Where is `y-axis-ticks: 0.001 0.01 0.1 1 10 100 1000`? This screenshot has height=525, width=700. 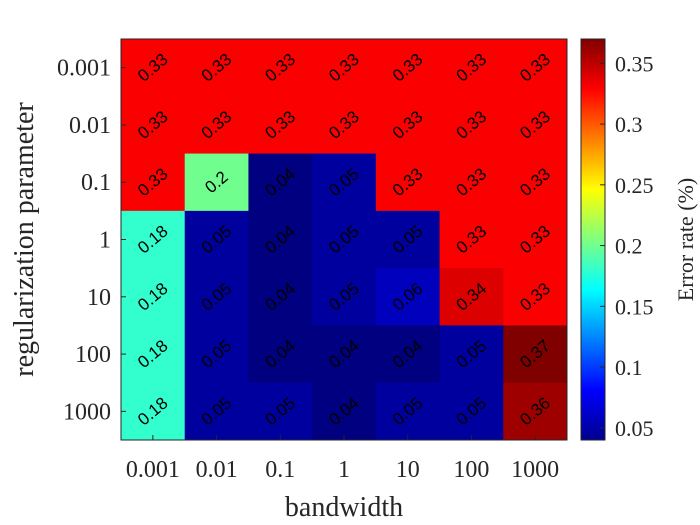
y-axis-ticks: 0.001 0.01 0.1 1 10 100 1000 is located at coordinates (91, 240).